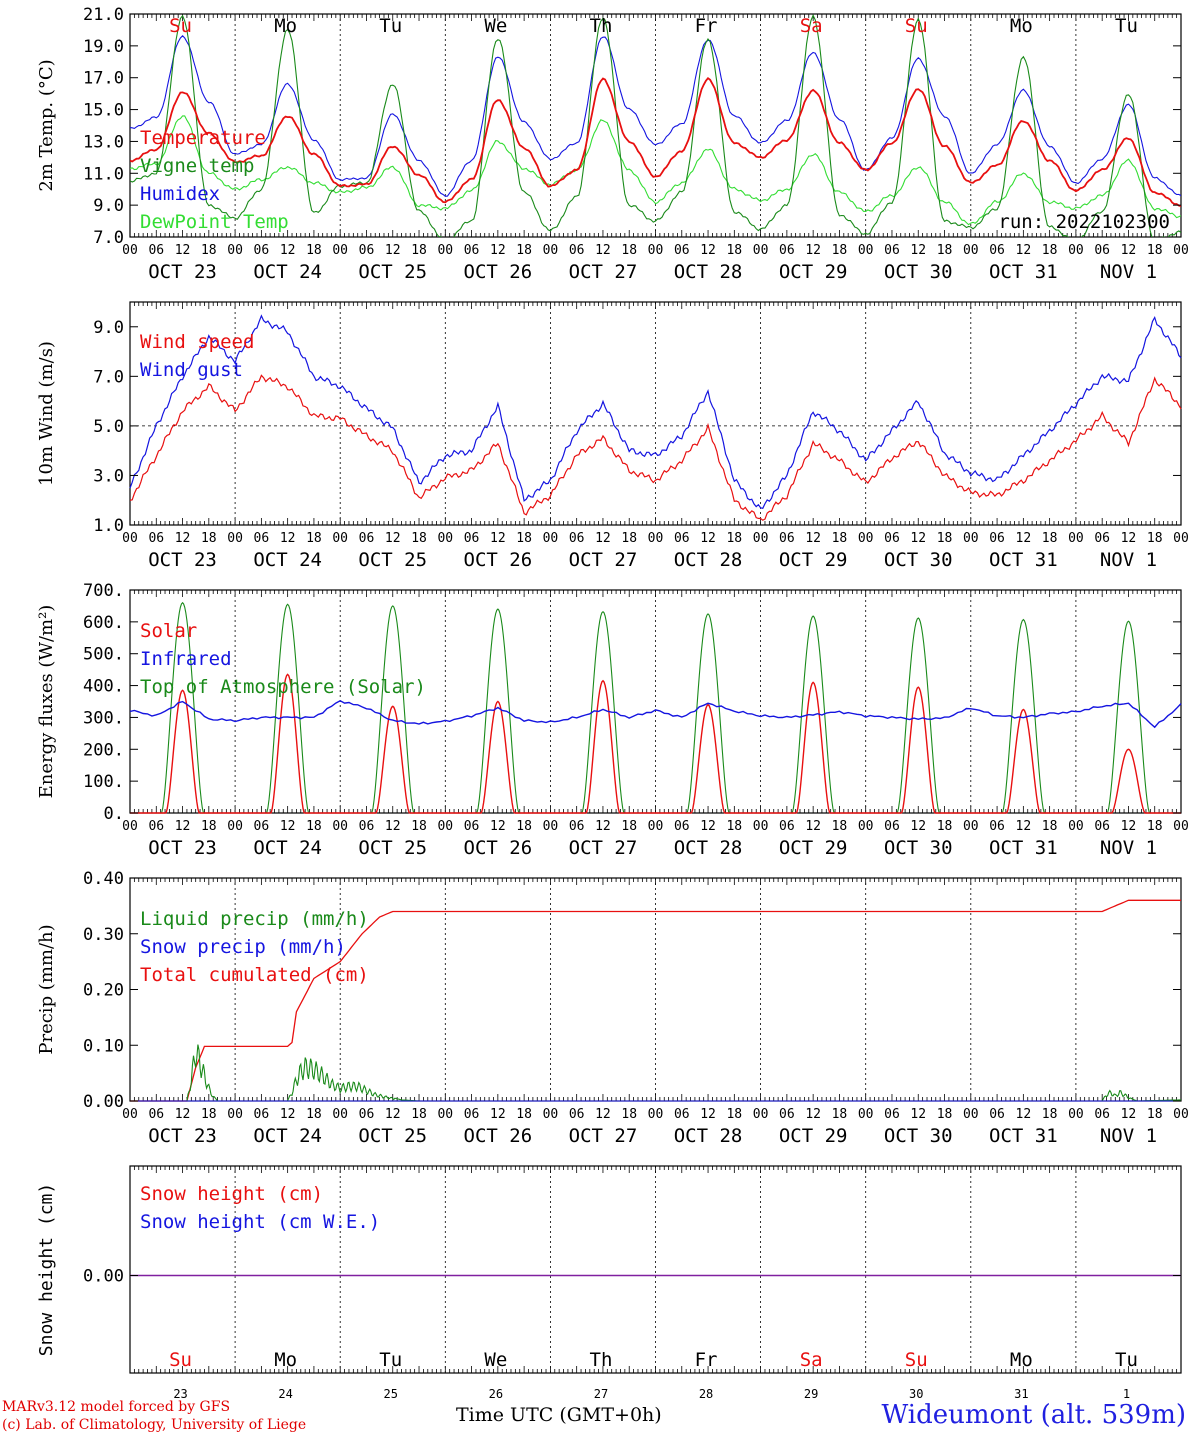  I want to click on y-axis-label: 2m Temp. (°C), so click(46, 125).